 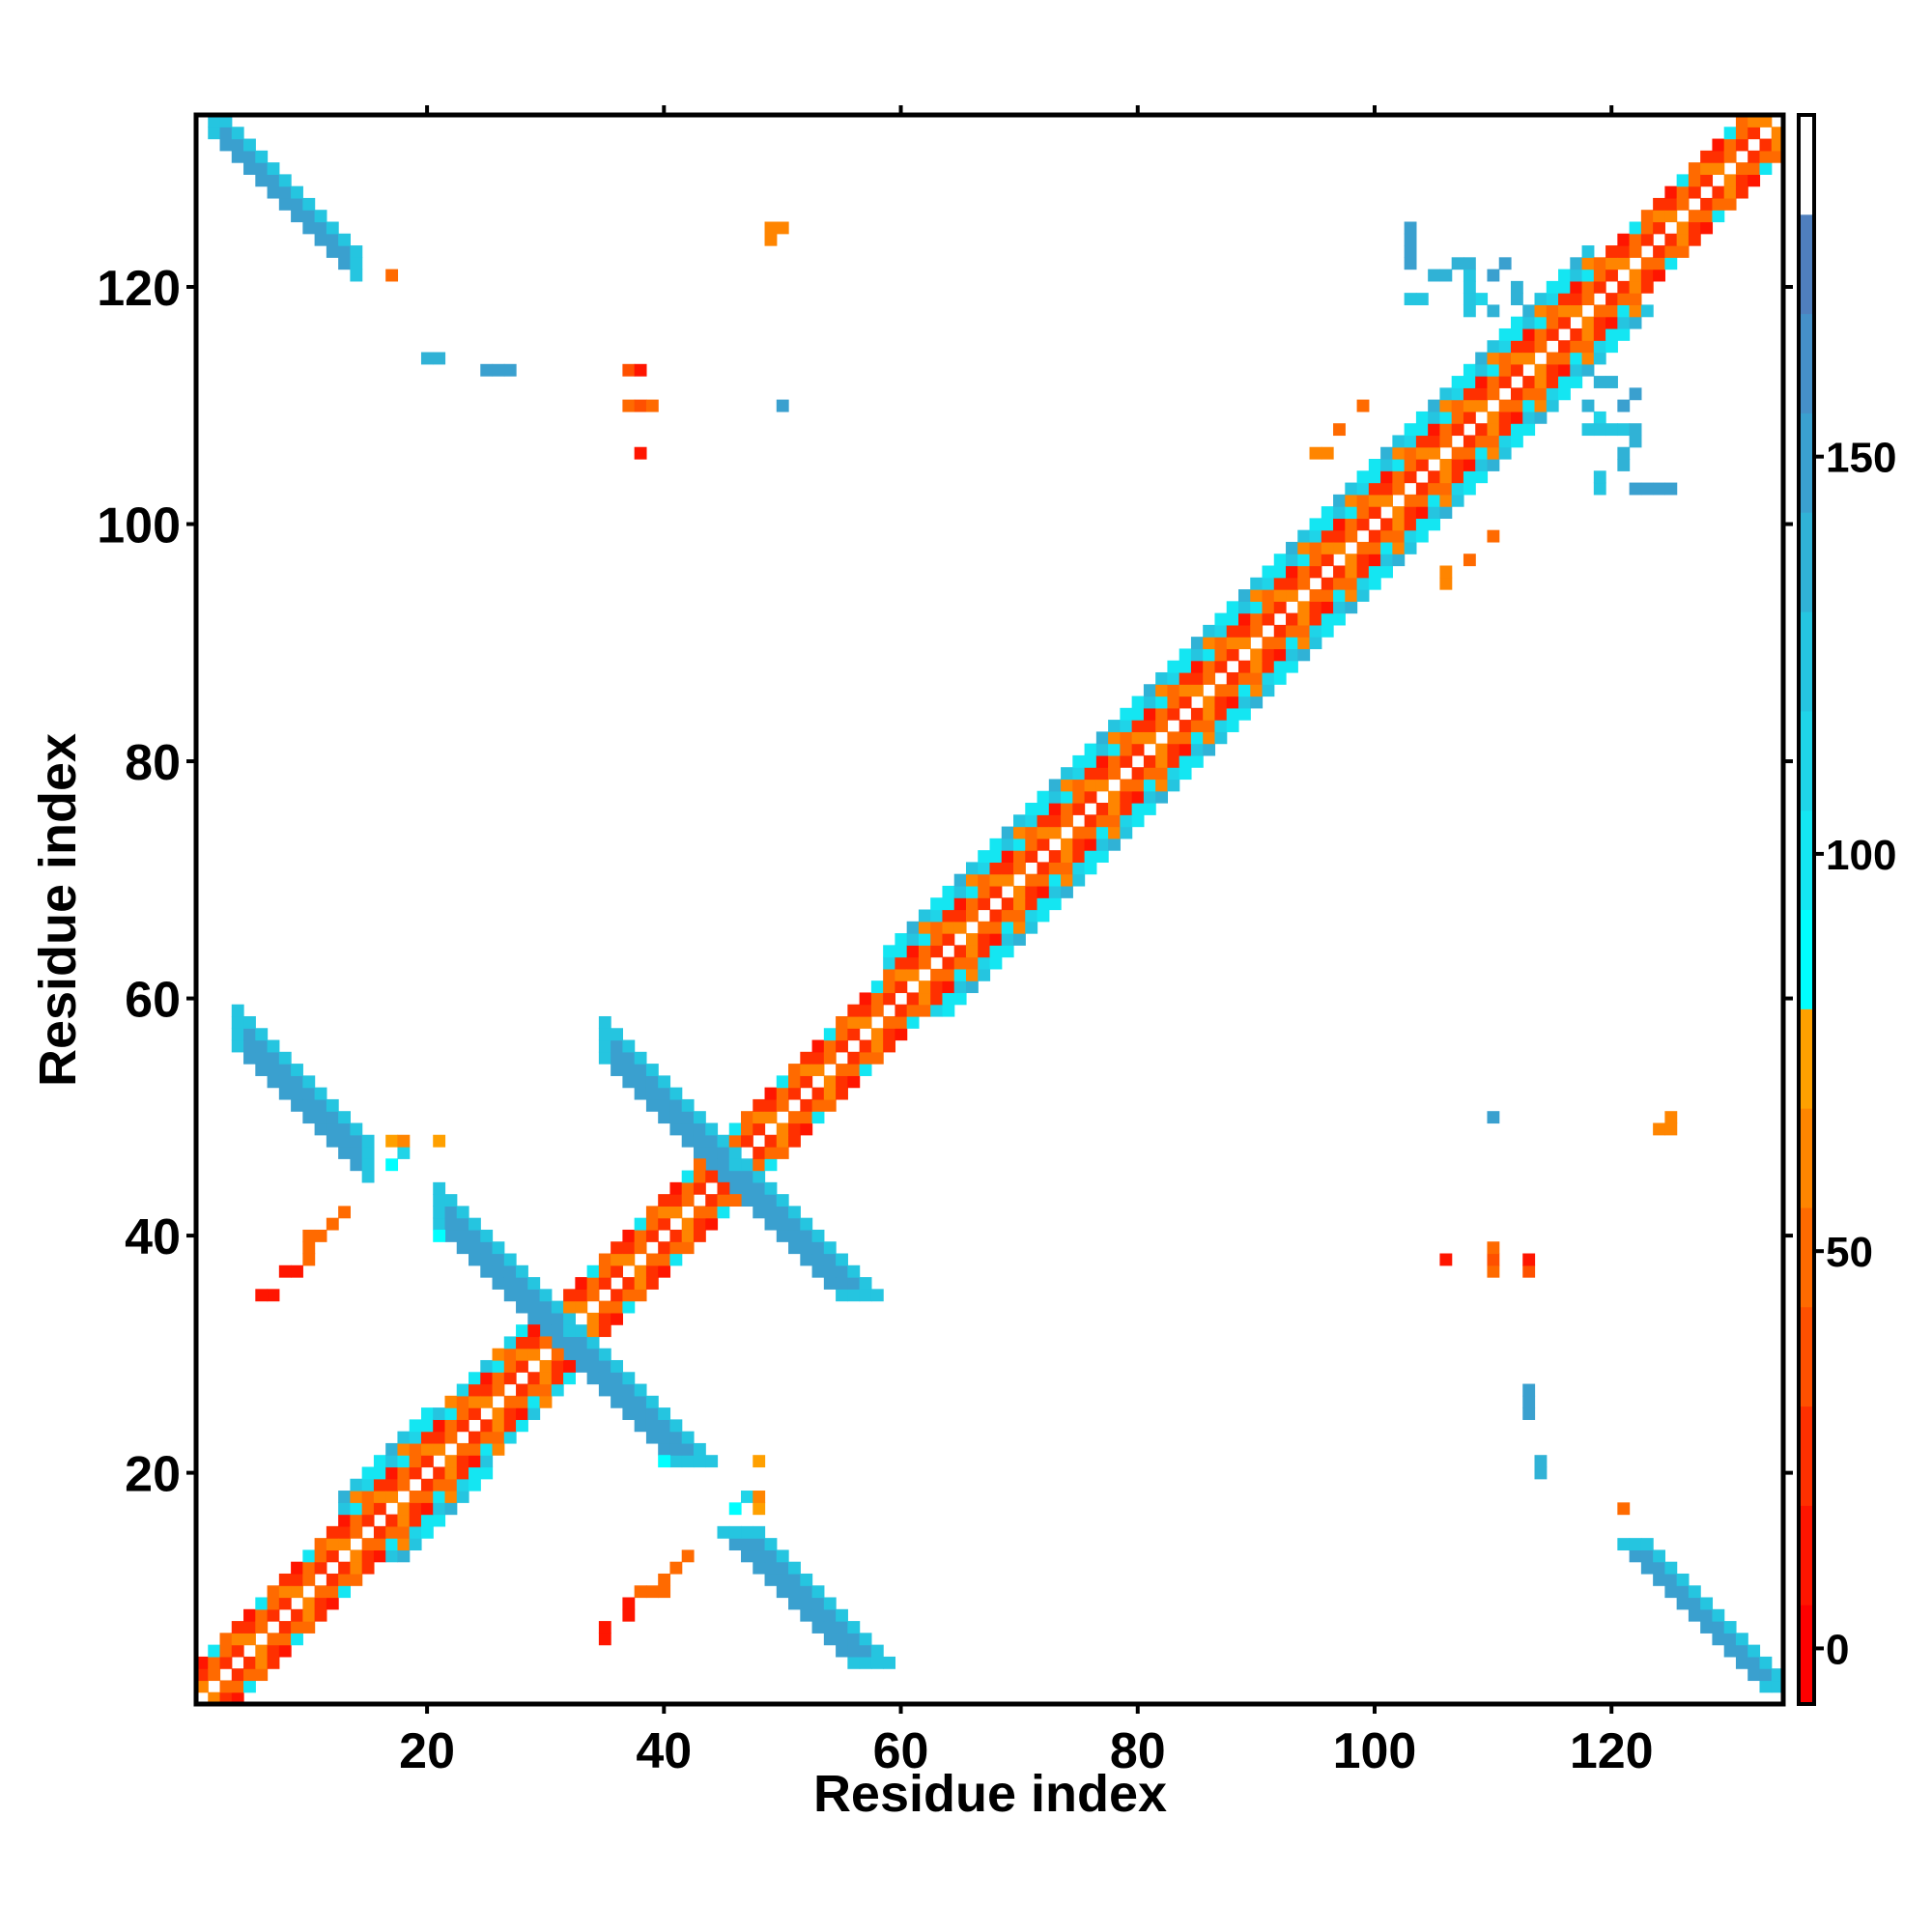 What do you see at coordinates (1806, 959) in the screenshot?
I see `colorbar-segment` at bounding box center [1806, 959].